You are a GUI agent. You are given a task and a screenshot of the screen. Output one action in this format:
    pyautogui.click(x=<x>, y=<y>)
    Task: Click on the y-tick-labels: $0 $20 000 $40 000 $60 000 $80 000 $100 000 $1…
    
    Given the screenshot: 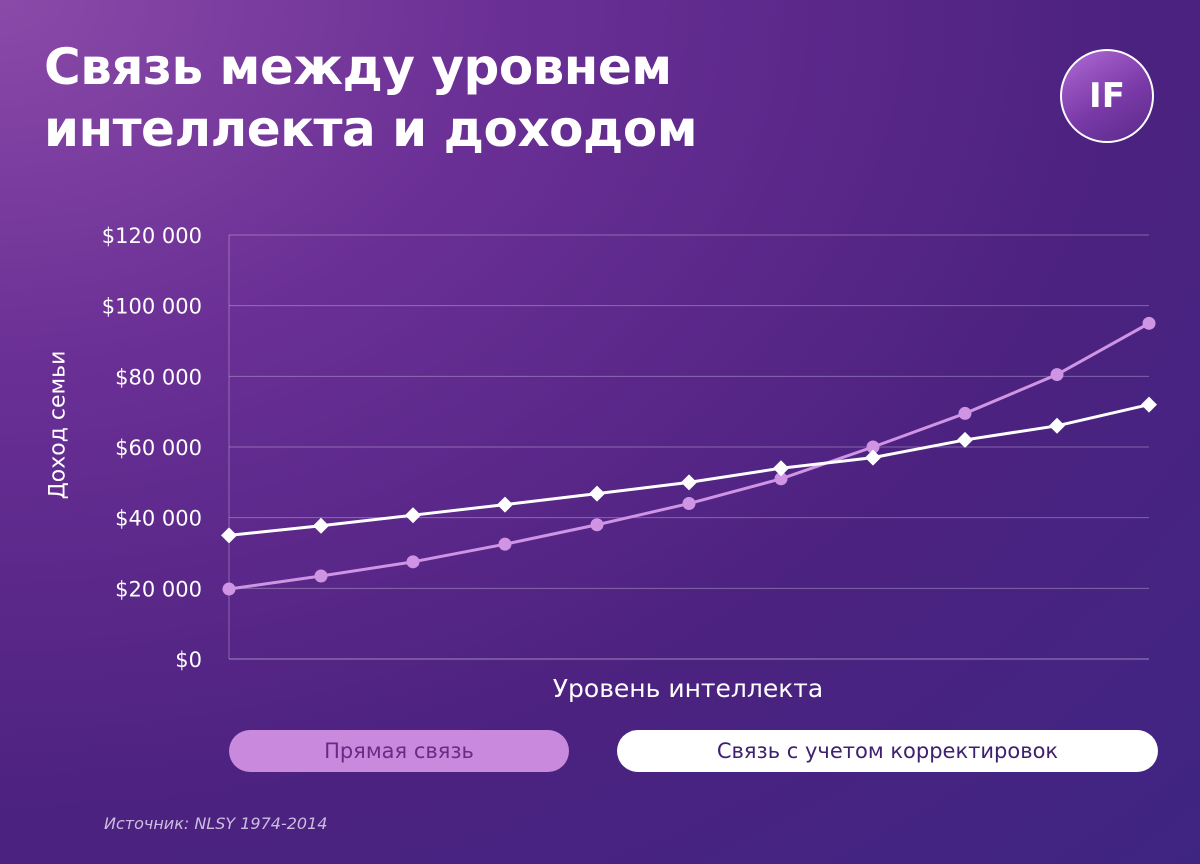 What is the action you would take?
    pyautogui.click(x=152, y=448)
    